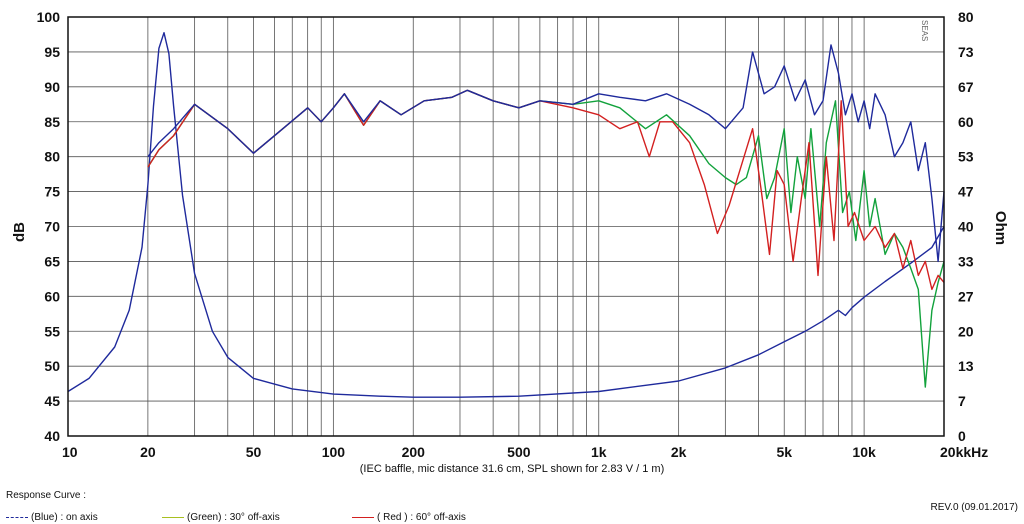 The height and width of the screenshot is (524, 1024). What do you see at coordinates (599, 452) in the screenshot?
I see `x-tick-label: 1k` at bounding box center [599, 452].